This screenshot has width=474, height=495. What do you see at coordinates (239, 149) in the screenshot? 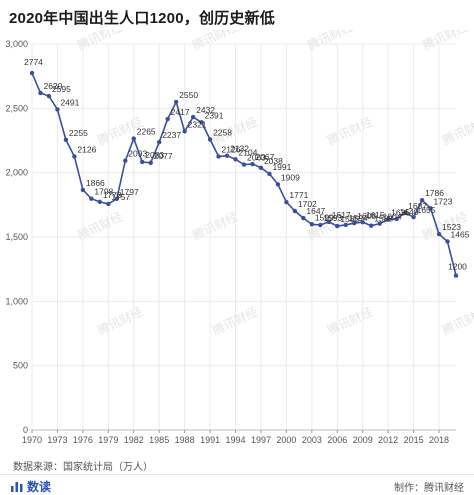
I see `data-label: 2132` at bounding box center [239, 149].